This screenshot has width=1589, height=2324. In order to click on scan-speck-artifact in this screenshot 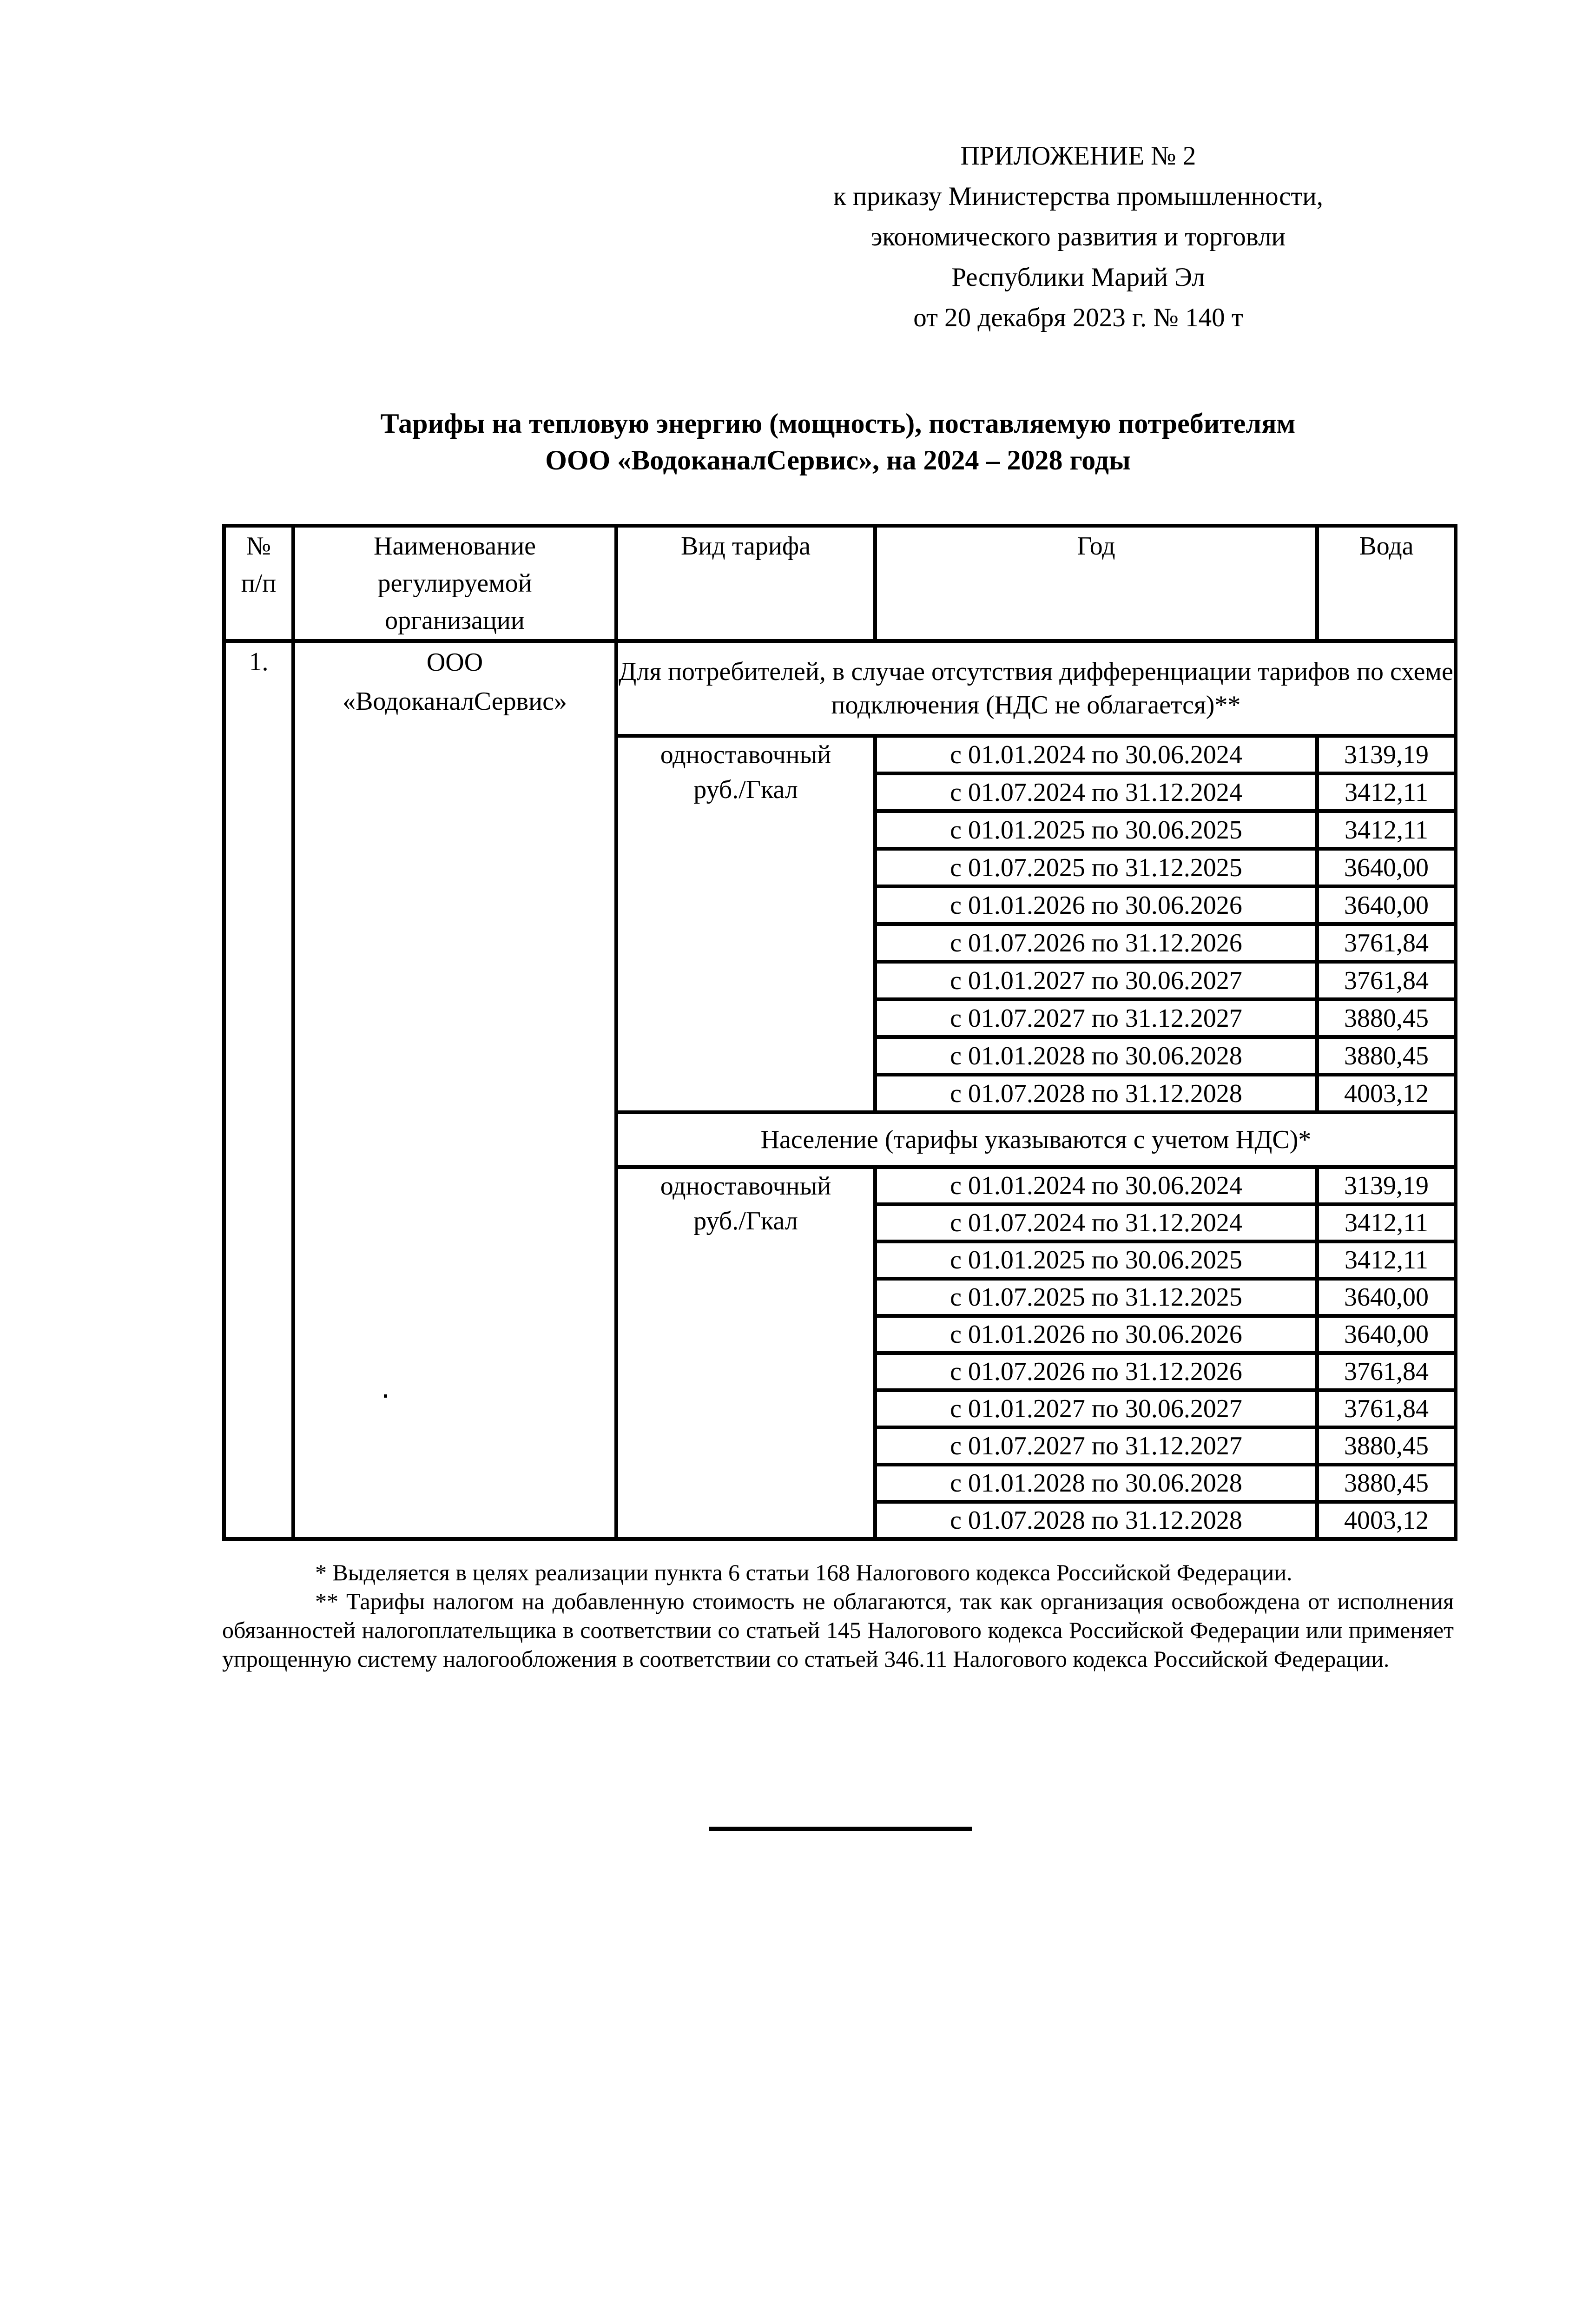, I will do `click(385, 1396)`.